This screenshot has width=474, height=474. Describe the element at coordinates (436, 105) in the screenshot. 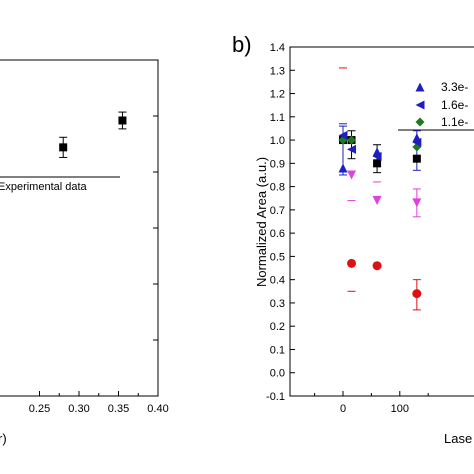

I see `panel-b-legend: 3.3e- 1.6e- 1.1e-` at that location.